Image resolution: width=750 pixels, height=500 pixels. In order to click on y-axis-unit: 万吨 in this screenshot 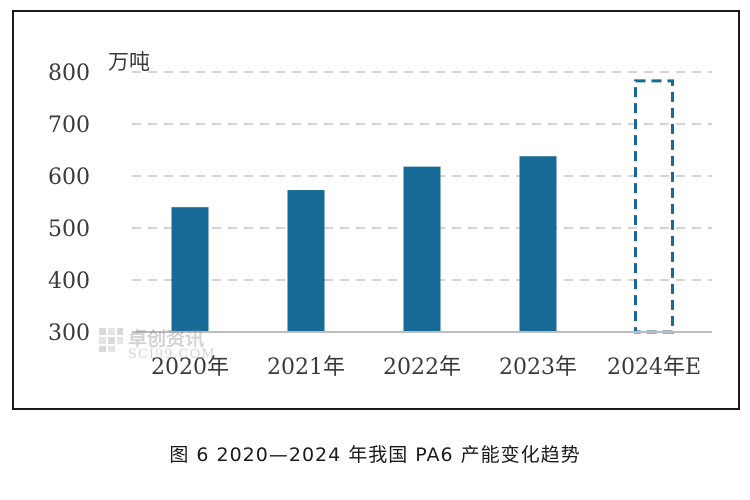, I will do `click(129, 62)`.